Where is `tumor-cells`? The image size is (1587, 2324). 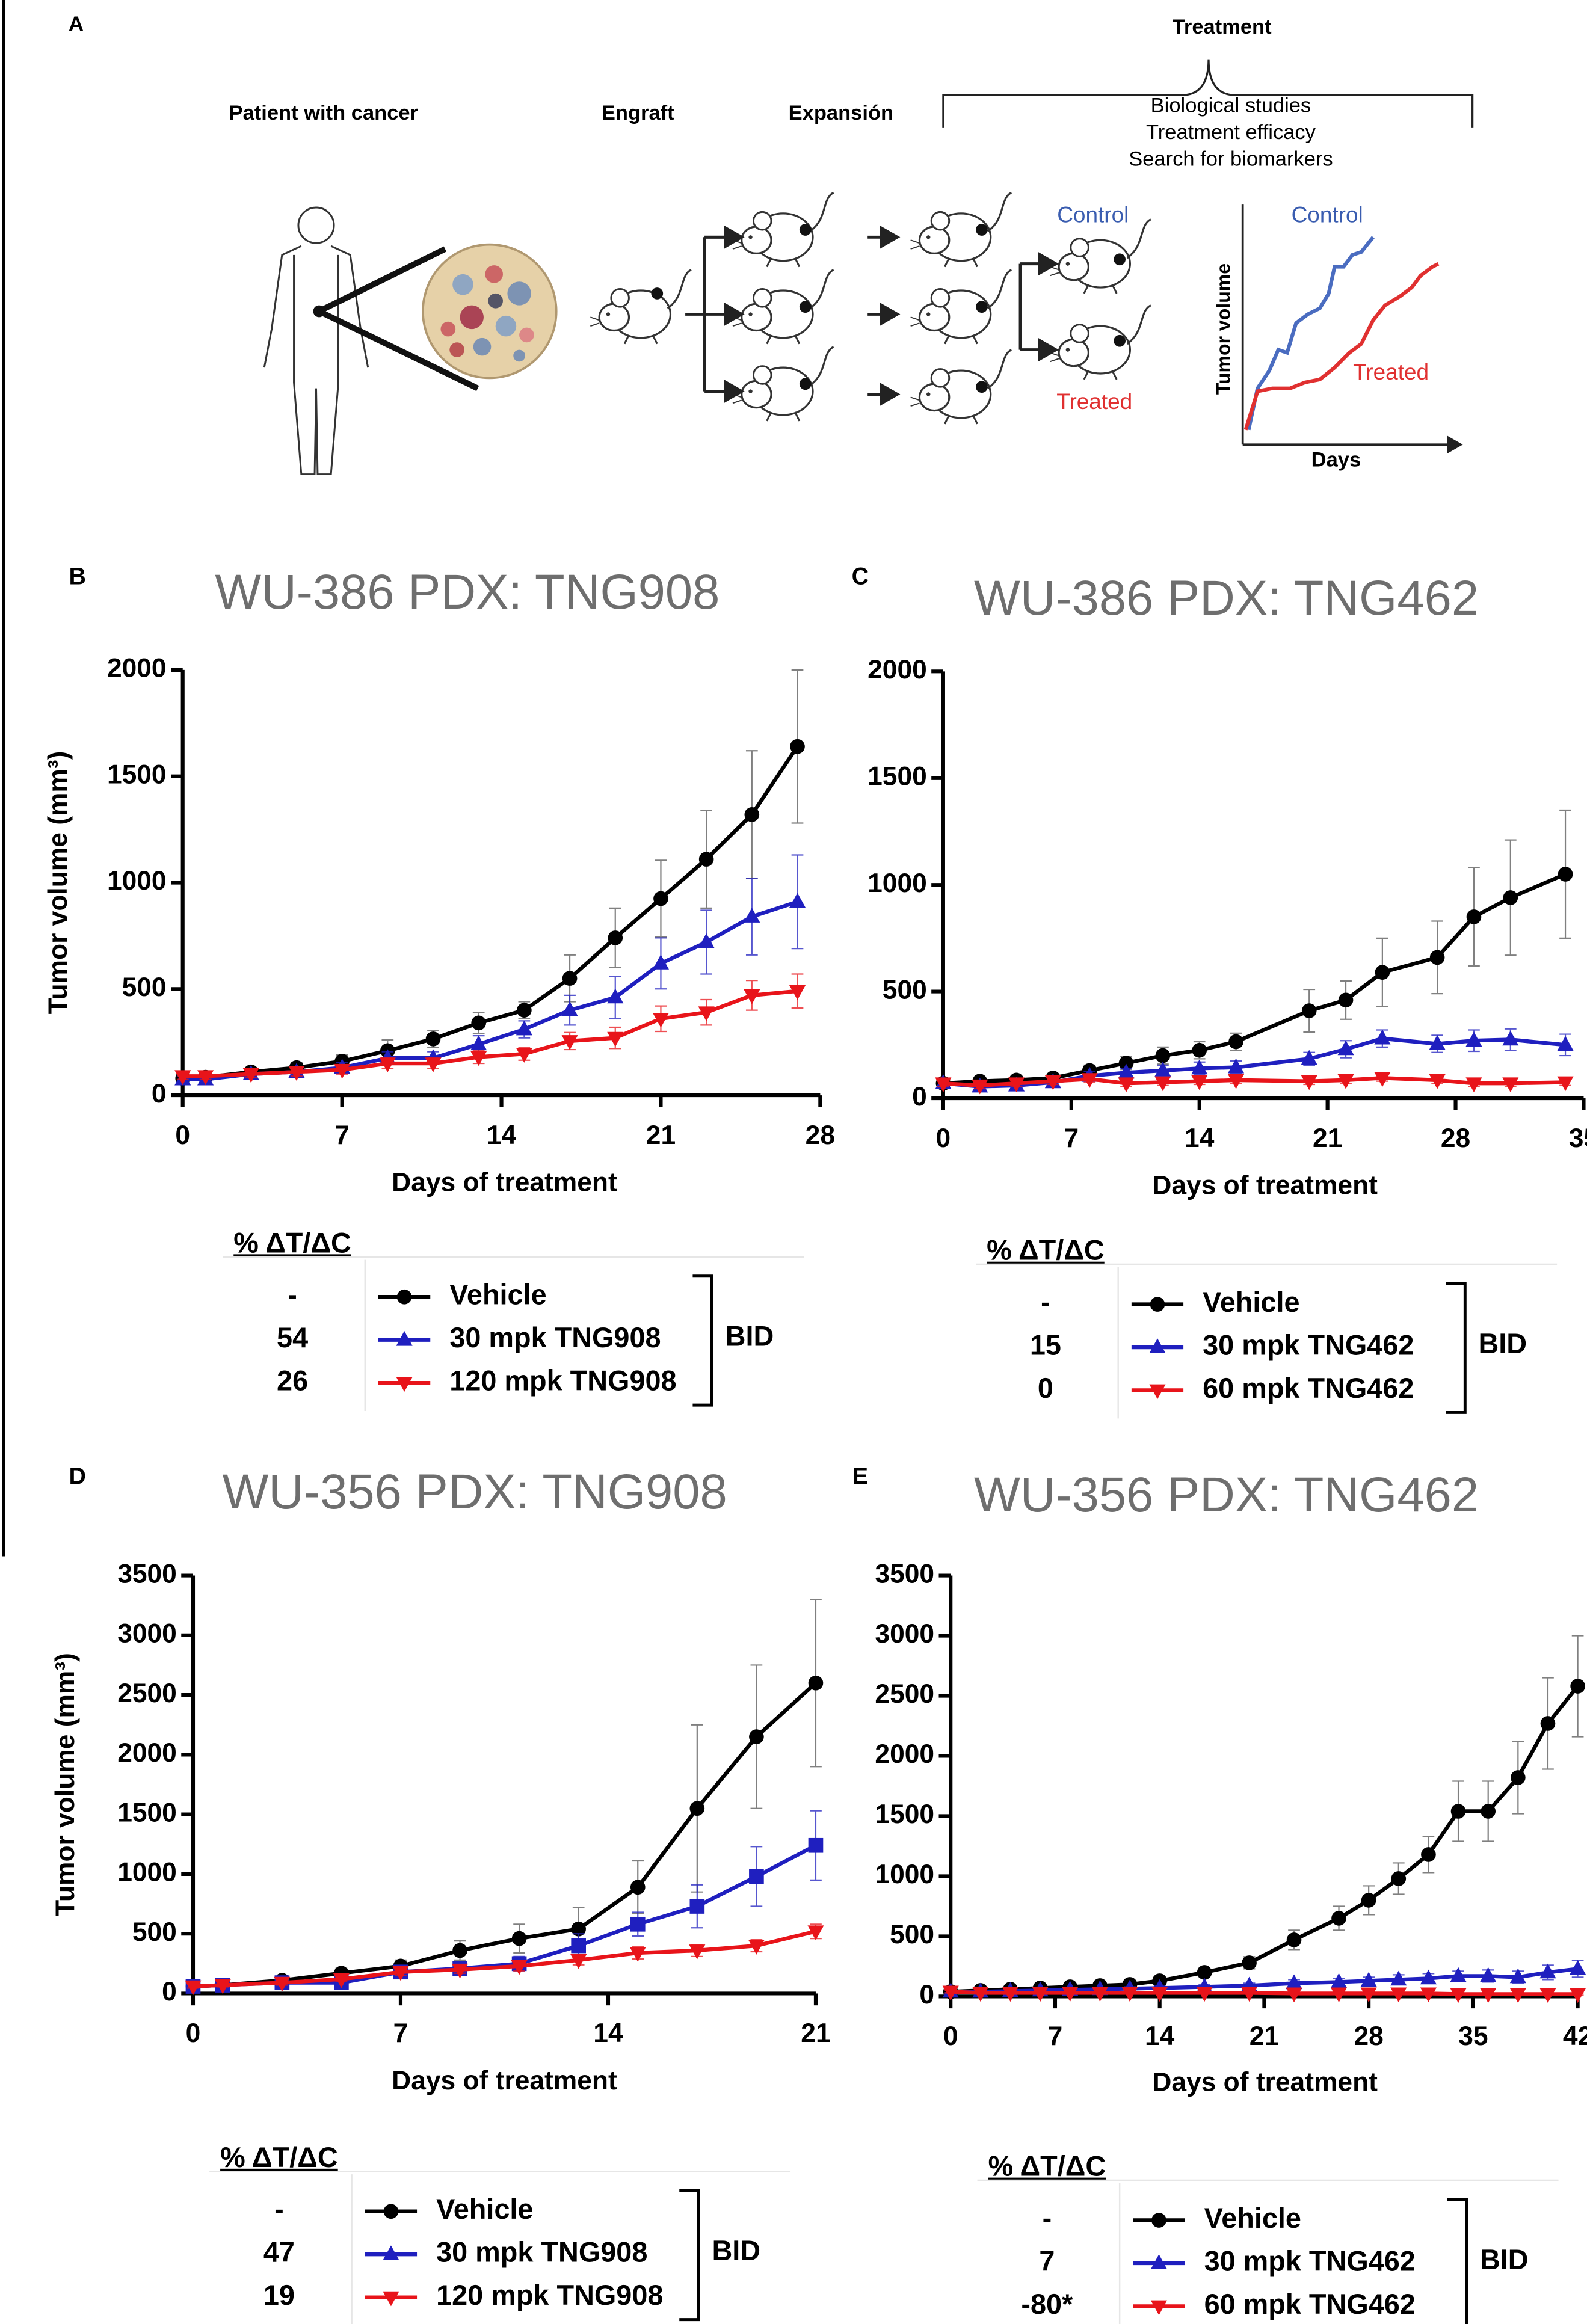 tumor-cells is located at coordinates (487, 313).